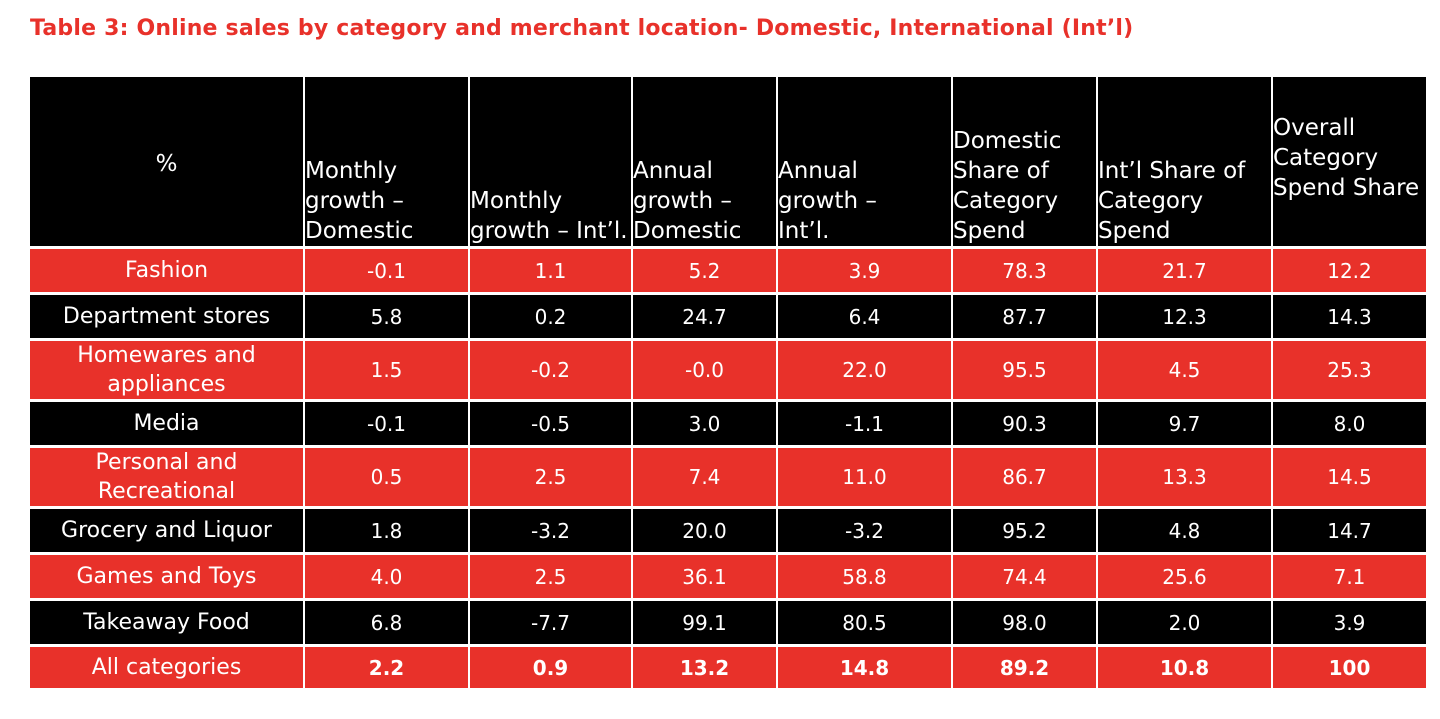 The height and width of the screenshot is (719, 1440). Describe the element at coordinates (167, 478) in the screenshot. I see `category-cell: Personal and Recreational` at that location.